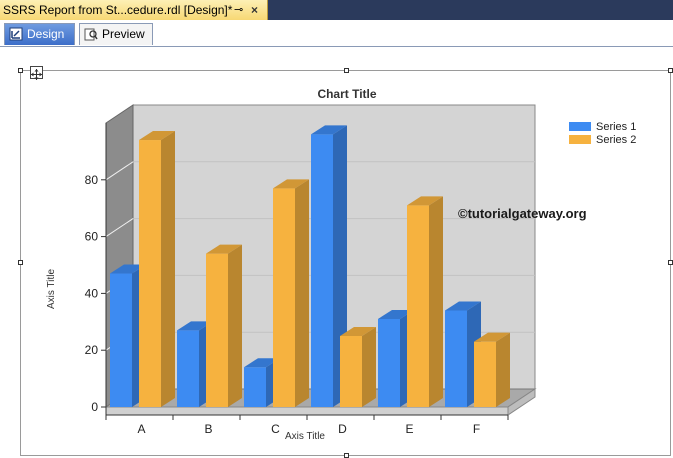  Describe the element at coordinates (476, 429) in the screenshot. I see `x-tick-label: F` at that location.